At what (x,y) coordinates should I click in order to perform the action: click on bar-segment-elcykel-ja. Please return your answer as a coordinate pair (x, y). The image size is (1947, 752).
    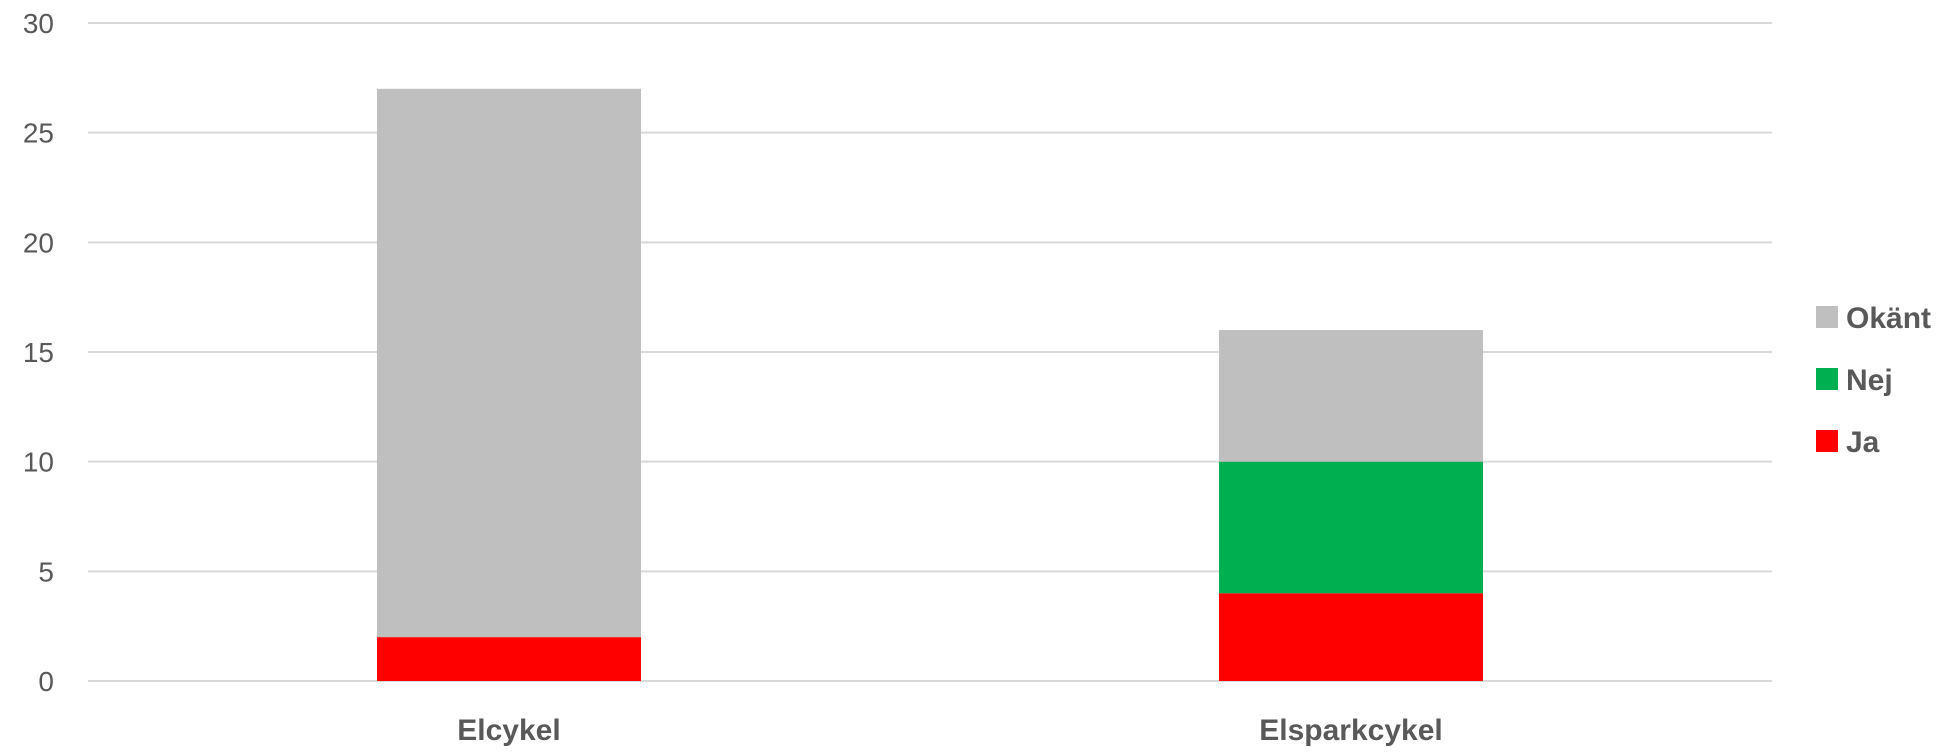
    Looking at the image, I should click on (509, 659).